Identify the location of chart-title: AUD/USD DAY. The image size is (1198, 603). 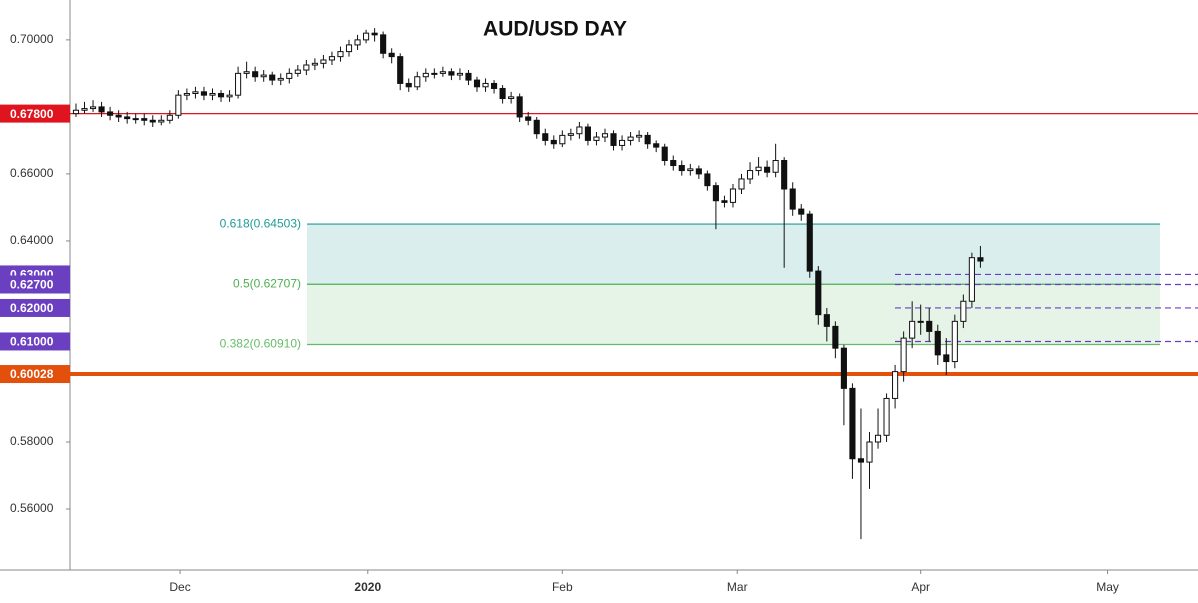
(555, 29).